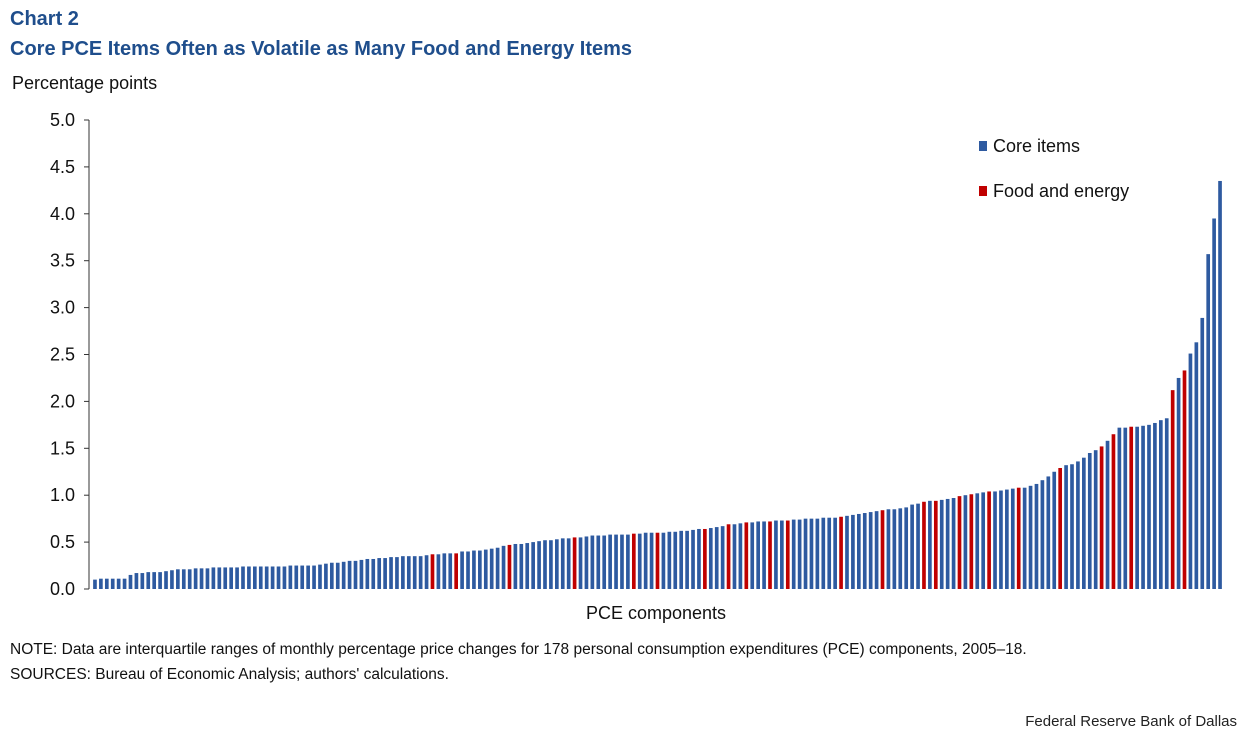  What do you see at coordinates (62, 589) in the screenshot?
I see `y-tick-label: 0.0` at bounding box center [62, 589].